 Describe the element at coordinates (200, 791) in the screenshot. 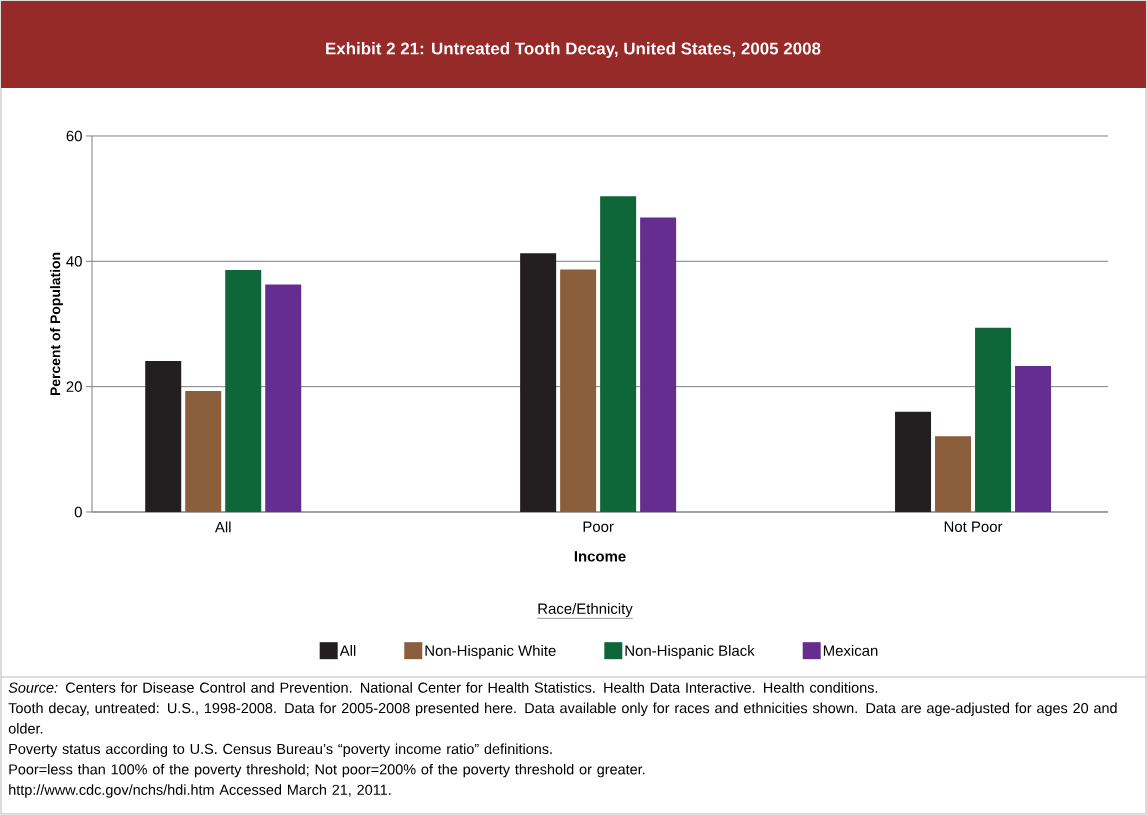

I see `text: http://www.cdc.gov/nchs/hdi.htm Accessed March 21, 2011.` at that location.